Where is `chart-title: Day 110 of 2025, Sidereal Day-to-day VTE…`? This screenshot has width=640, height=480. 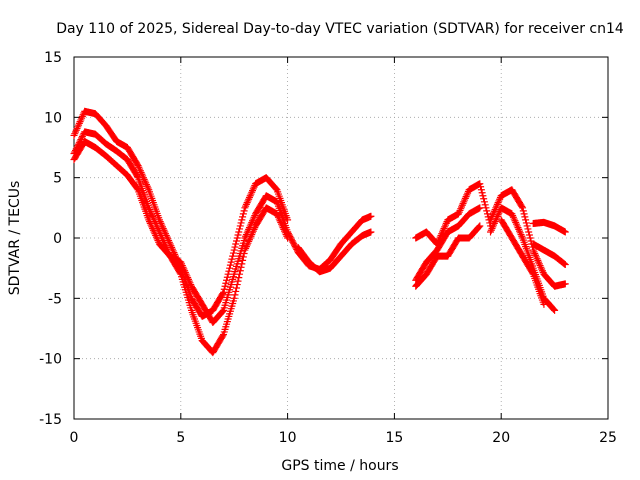 chart-title: Day 110 of 2025, Sidereal Day-to-day VTE… is located at coordinates (340, 29).